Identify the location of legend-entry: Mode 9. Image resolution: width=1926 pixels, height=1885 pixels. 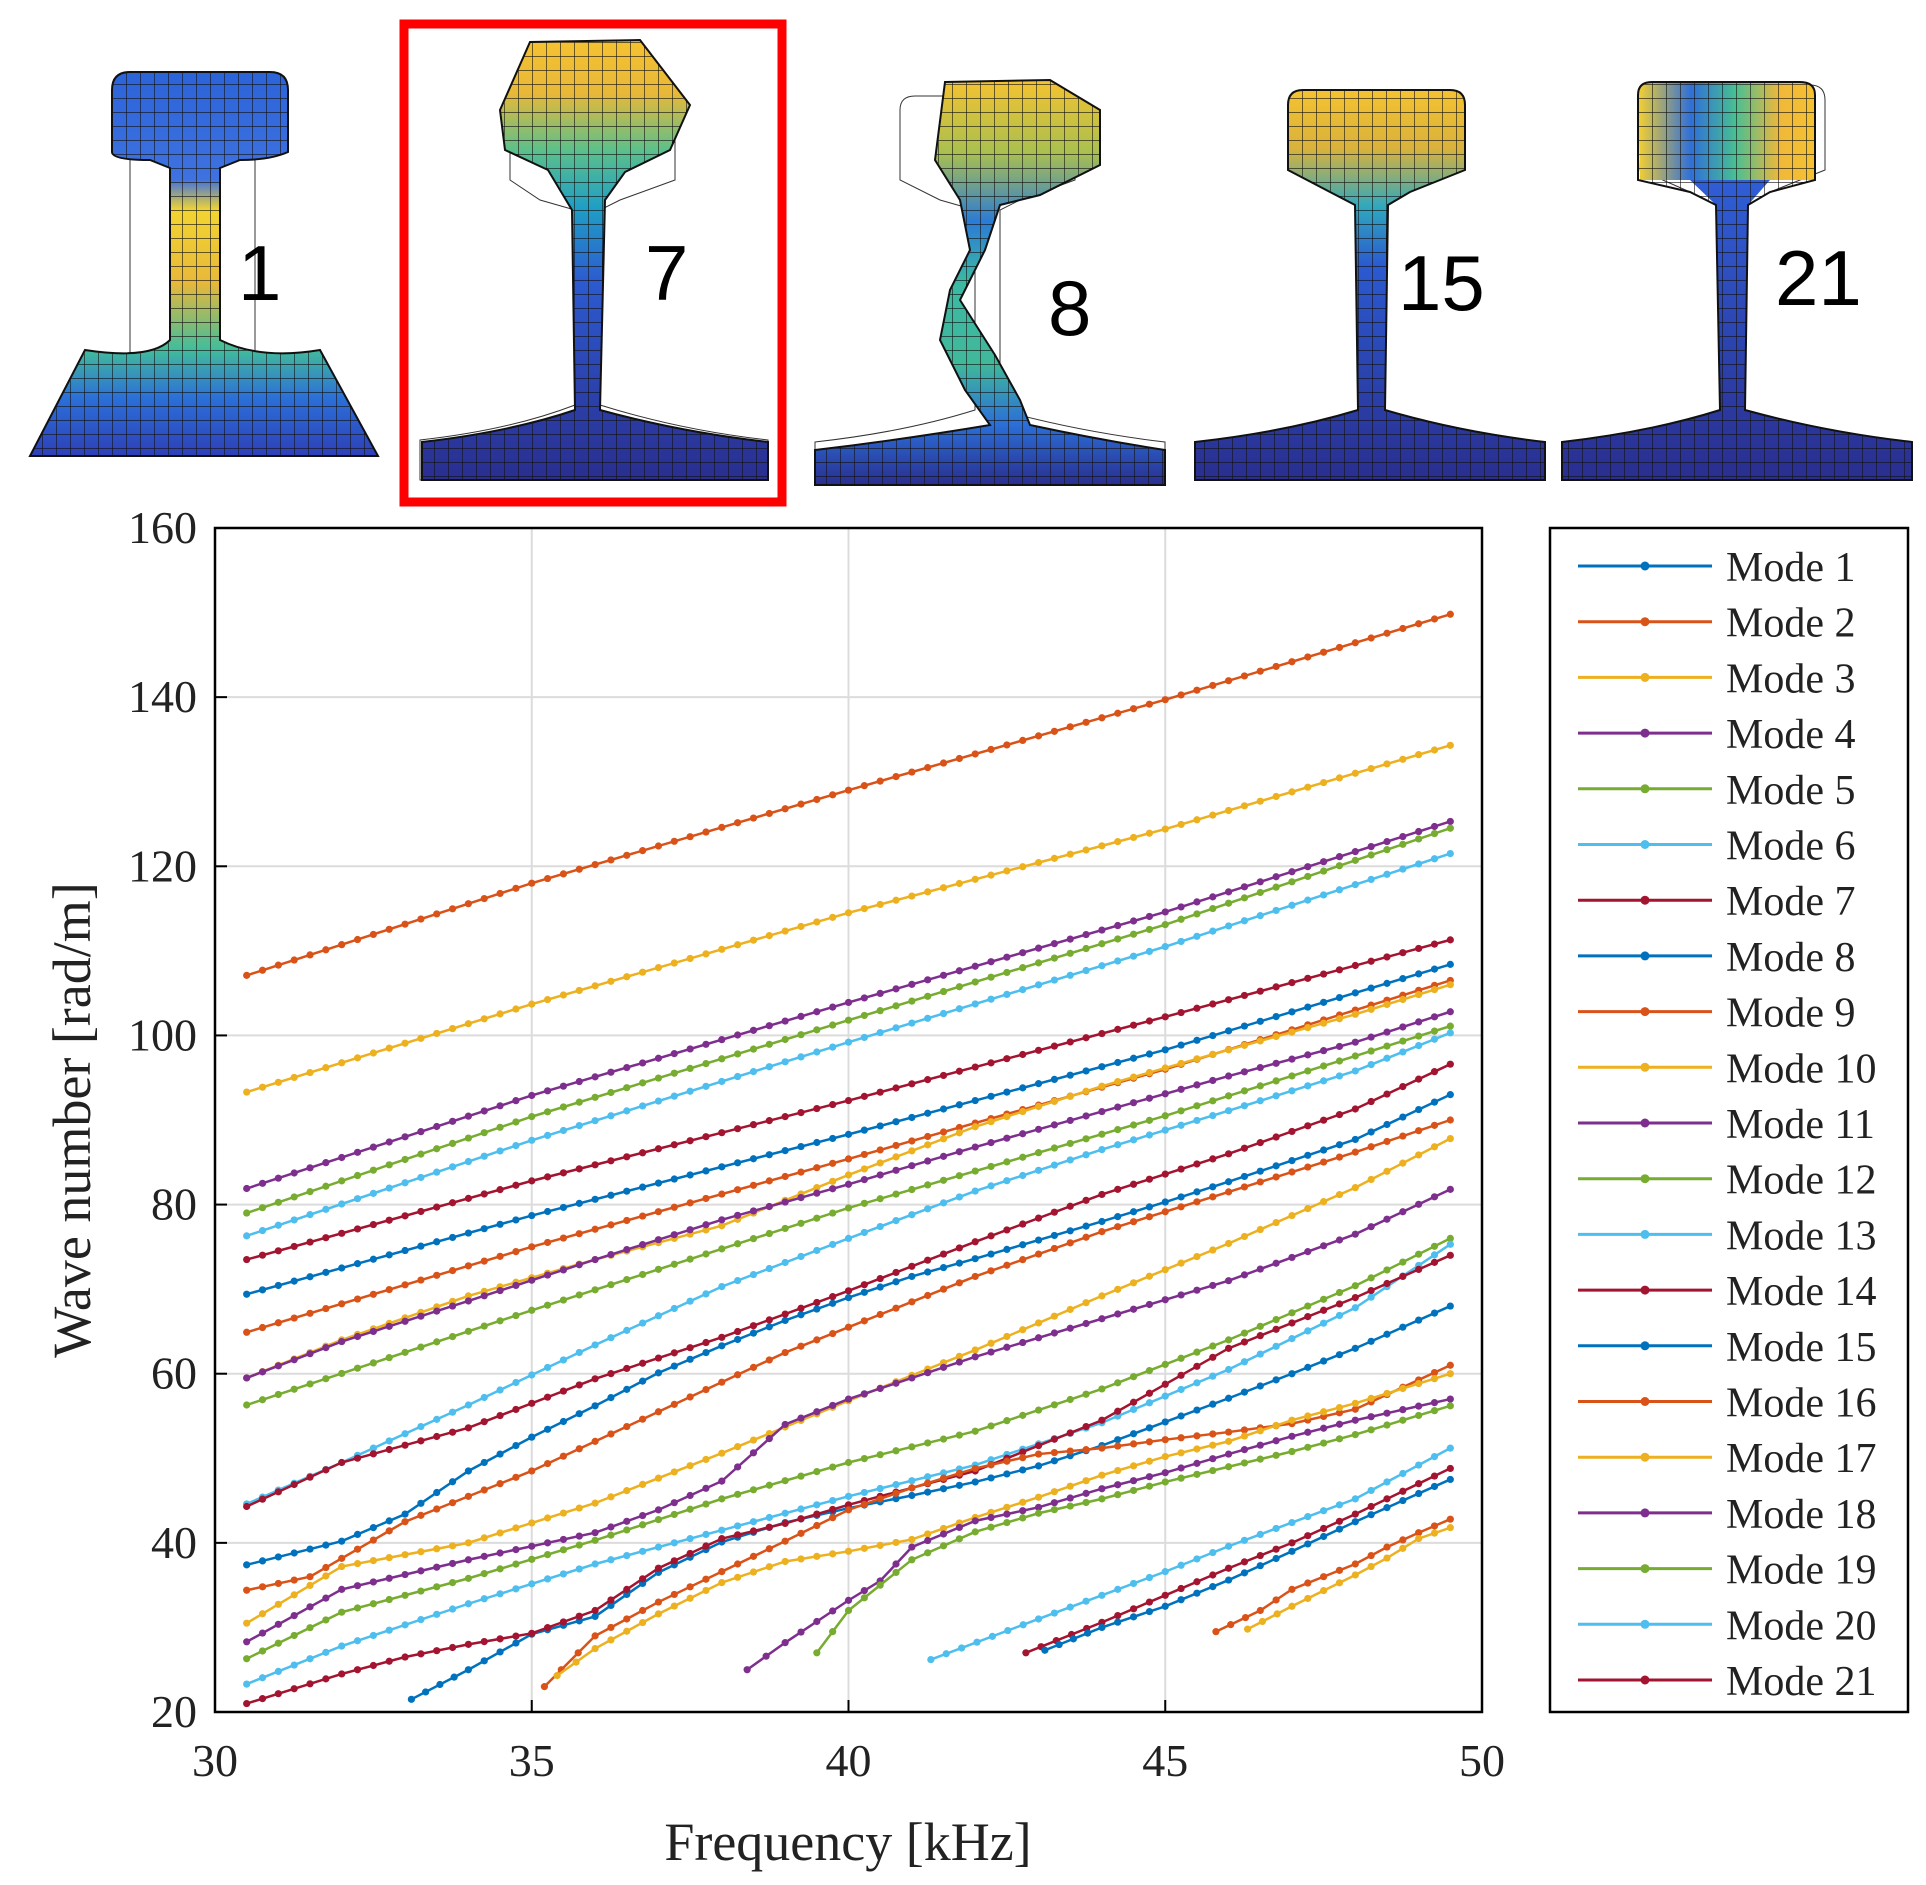
(1717, 1014).